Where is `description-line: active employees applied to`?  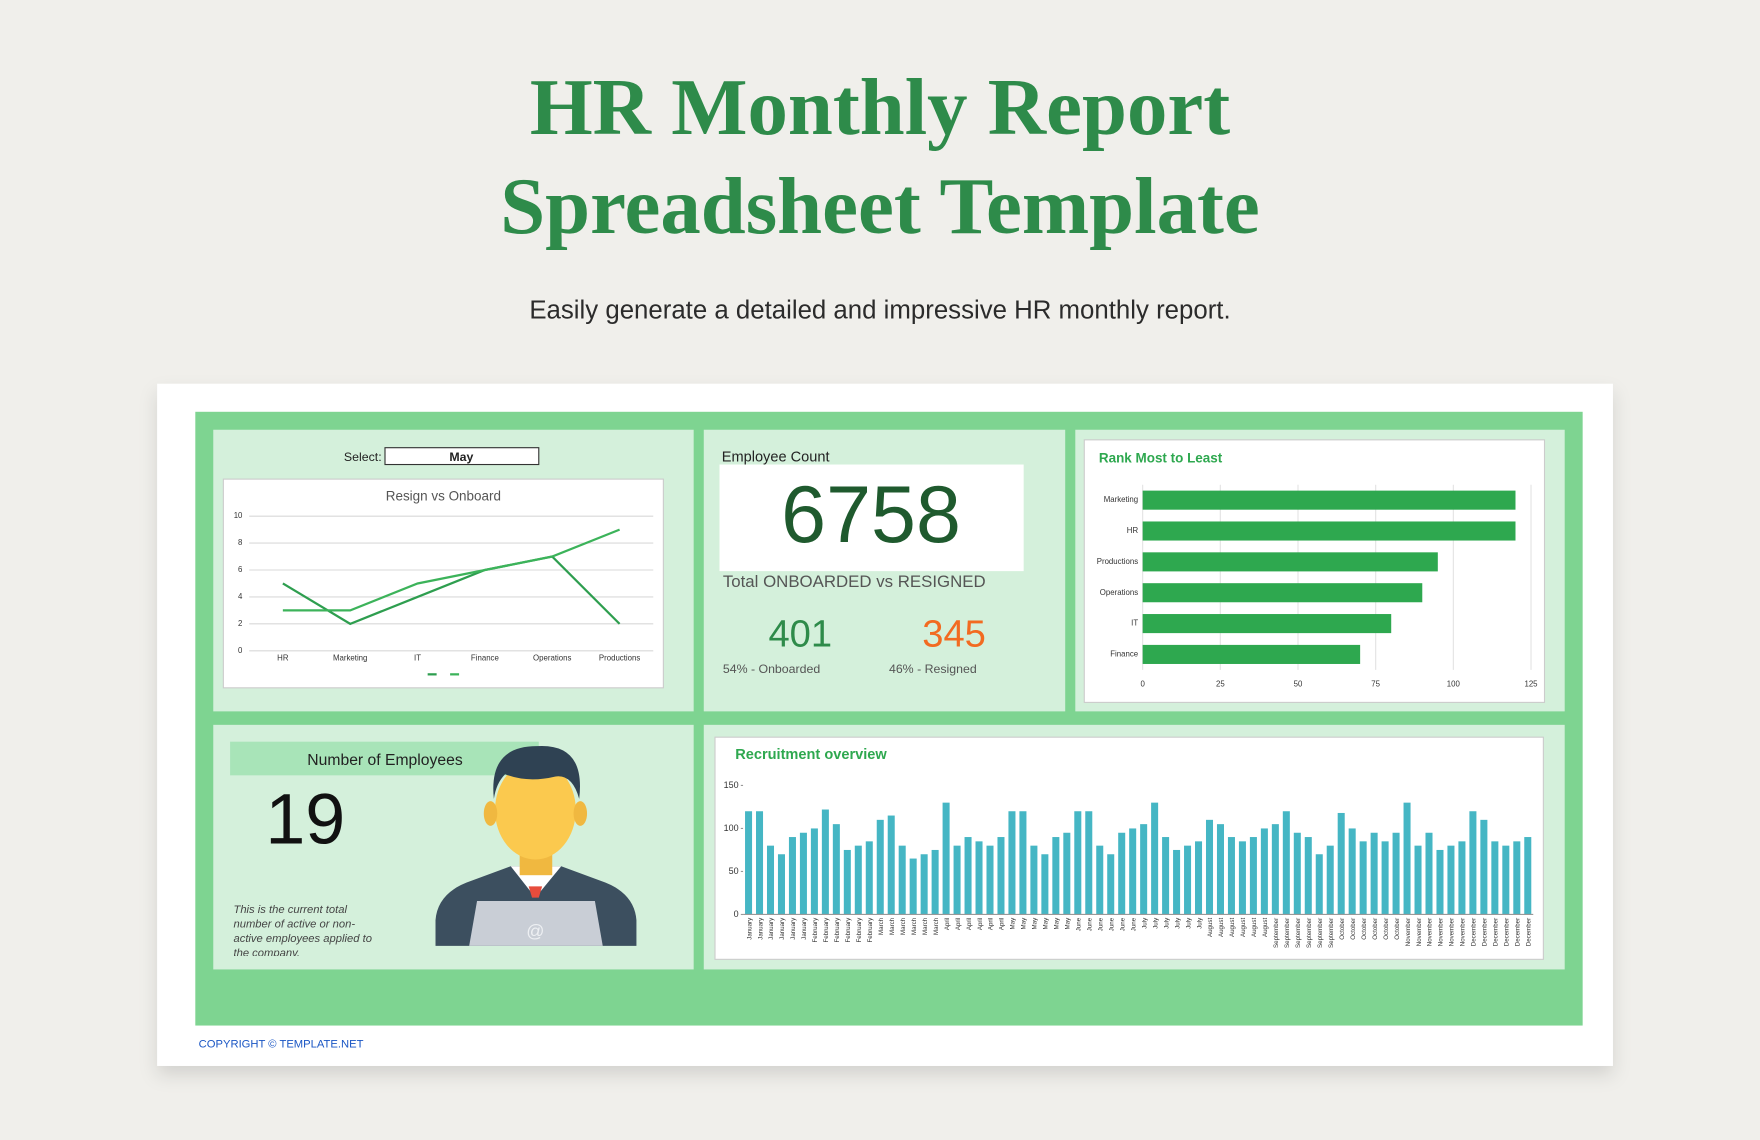 description-line: active employees applied to is located at coordinates (302, 939).